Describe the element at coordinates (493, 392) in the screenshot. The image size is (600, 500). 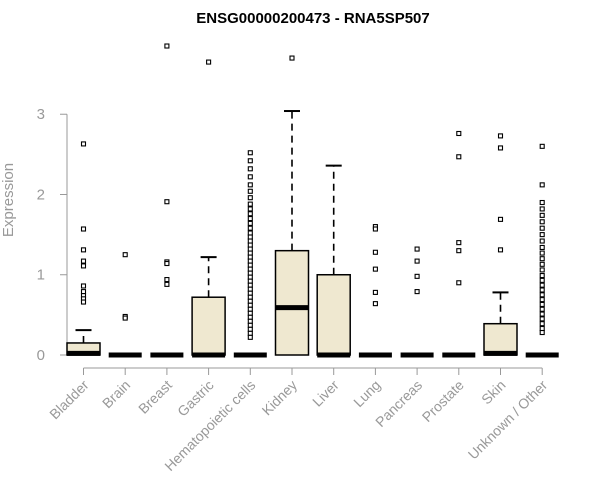
I see `x-tick-label: Skin` at that location.